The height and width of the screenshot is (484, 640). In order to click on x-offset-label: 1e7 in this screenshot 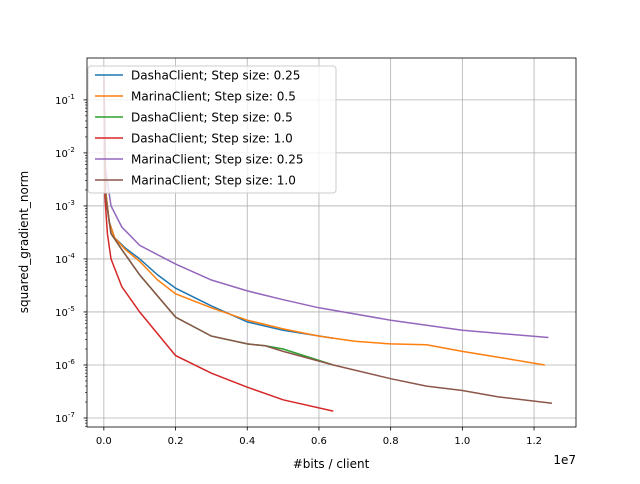, I will do `click(564, 460)`.